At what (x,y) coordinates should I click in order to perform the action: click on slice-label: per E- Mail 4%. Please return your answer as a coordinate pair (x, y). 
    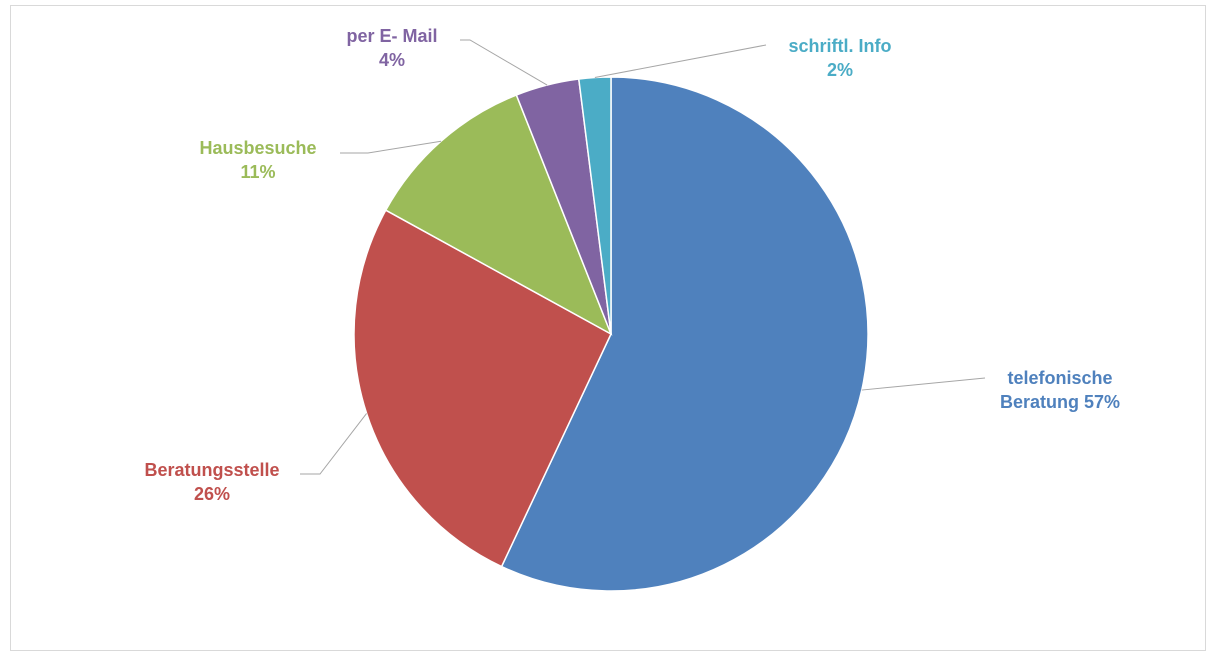
    Looking at the image, I should click on (392, 48).